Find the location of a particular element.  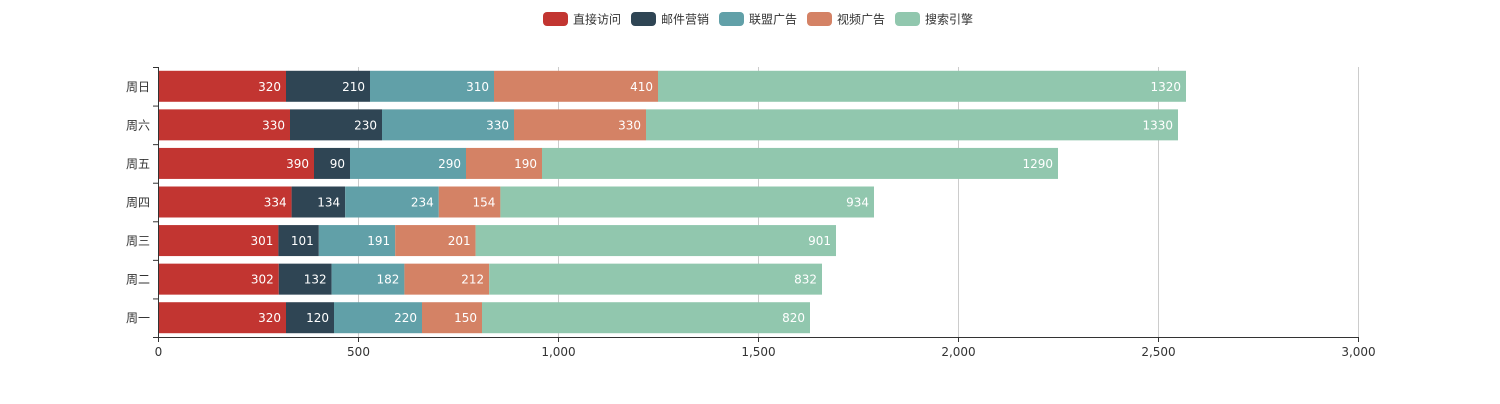

data-label: 120 is located at coordinates (317, 318).